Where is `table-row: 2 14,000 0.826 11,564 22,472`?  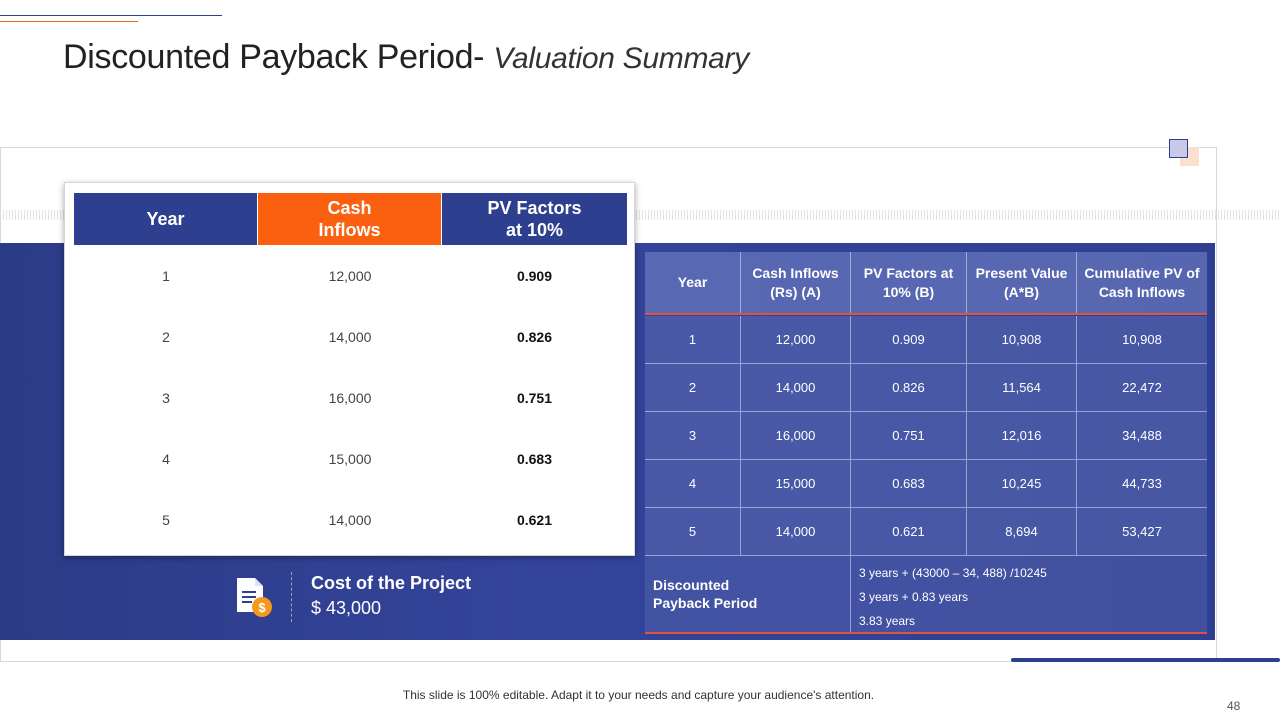
table-row: 2 14,000 0.826 11,564 22,472 is located at coordinates (926, 388).